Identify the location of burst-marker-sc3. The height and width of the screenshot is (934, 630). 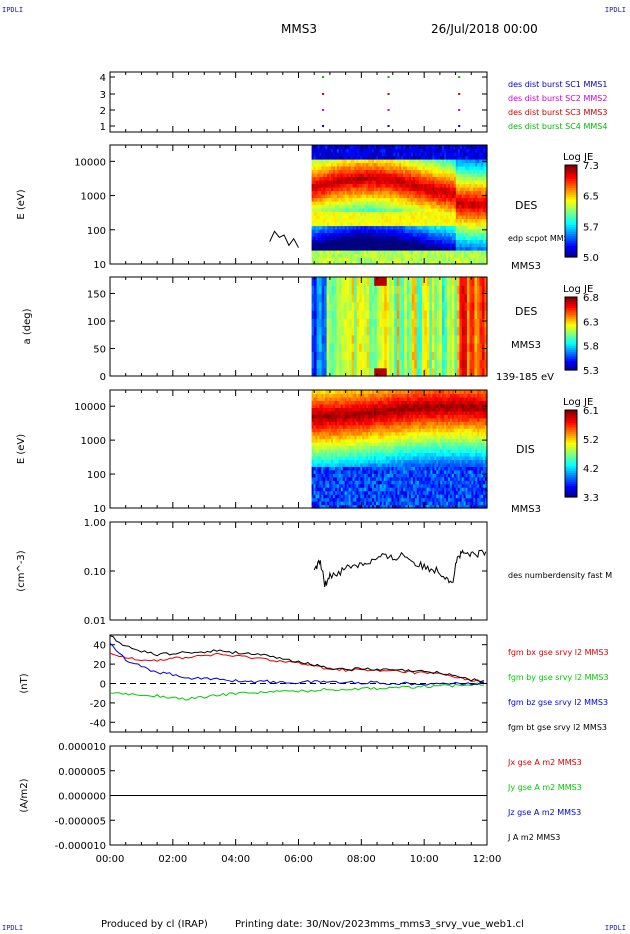
(388, 94).